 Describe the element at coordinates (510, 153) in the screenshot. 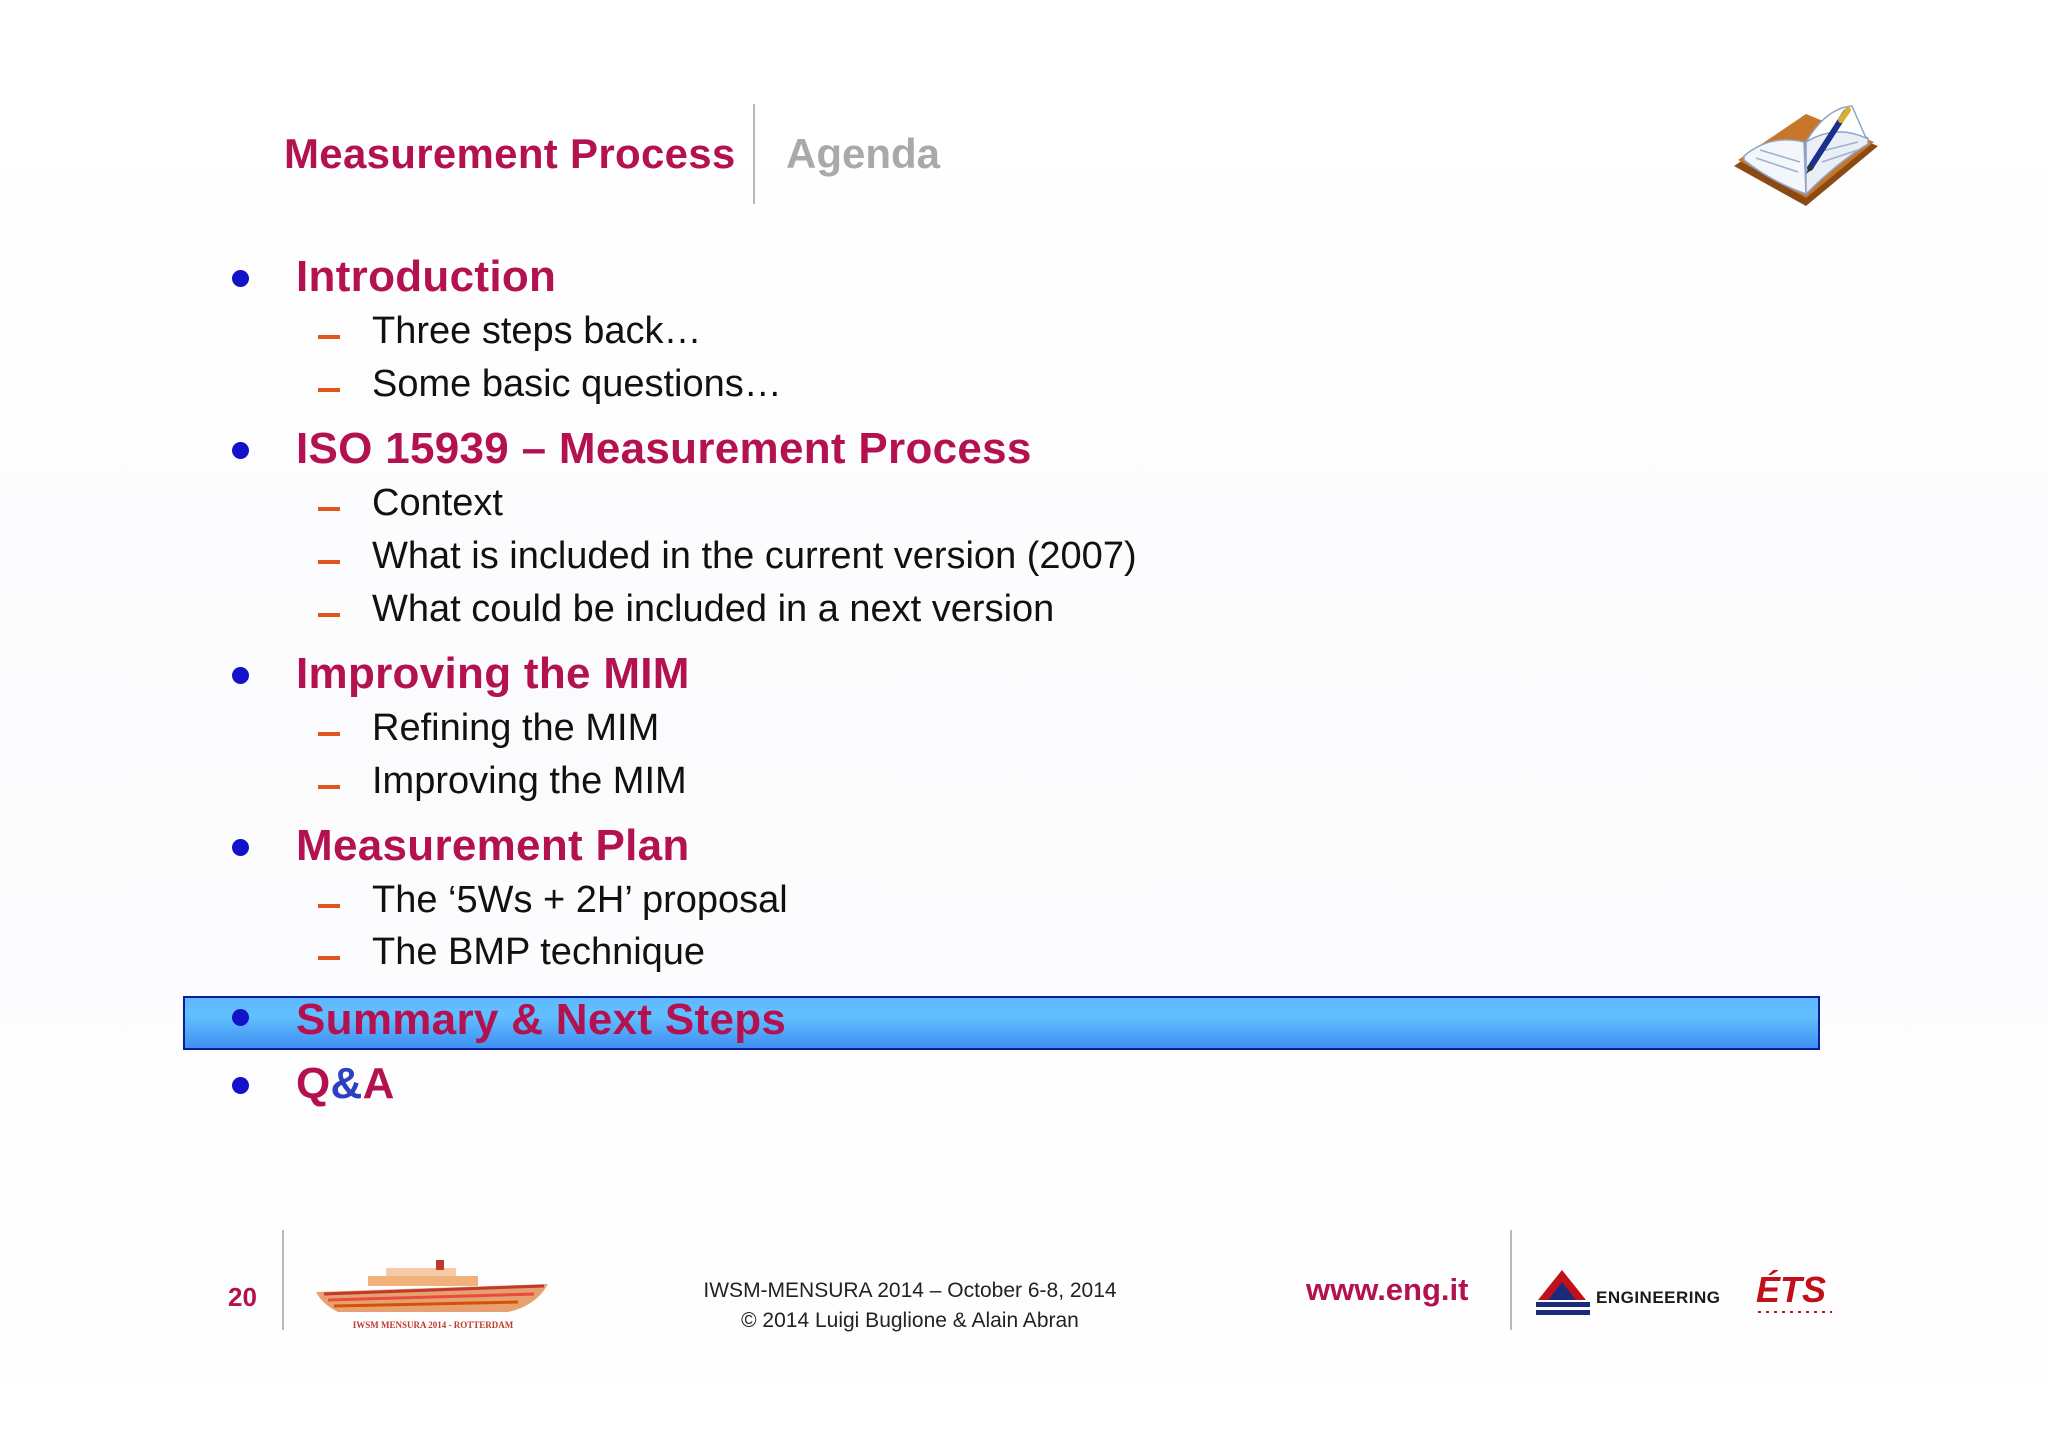

I see `slide-title: Measurement Process` at that location.